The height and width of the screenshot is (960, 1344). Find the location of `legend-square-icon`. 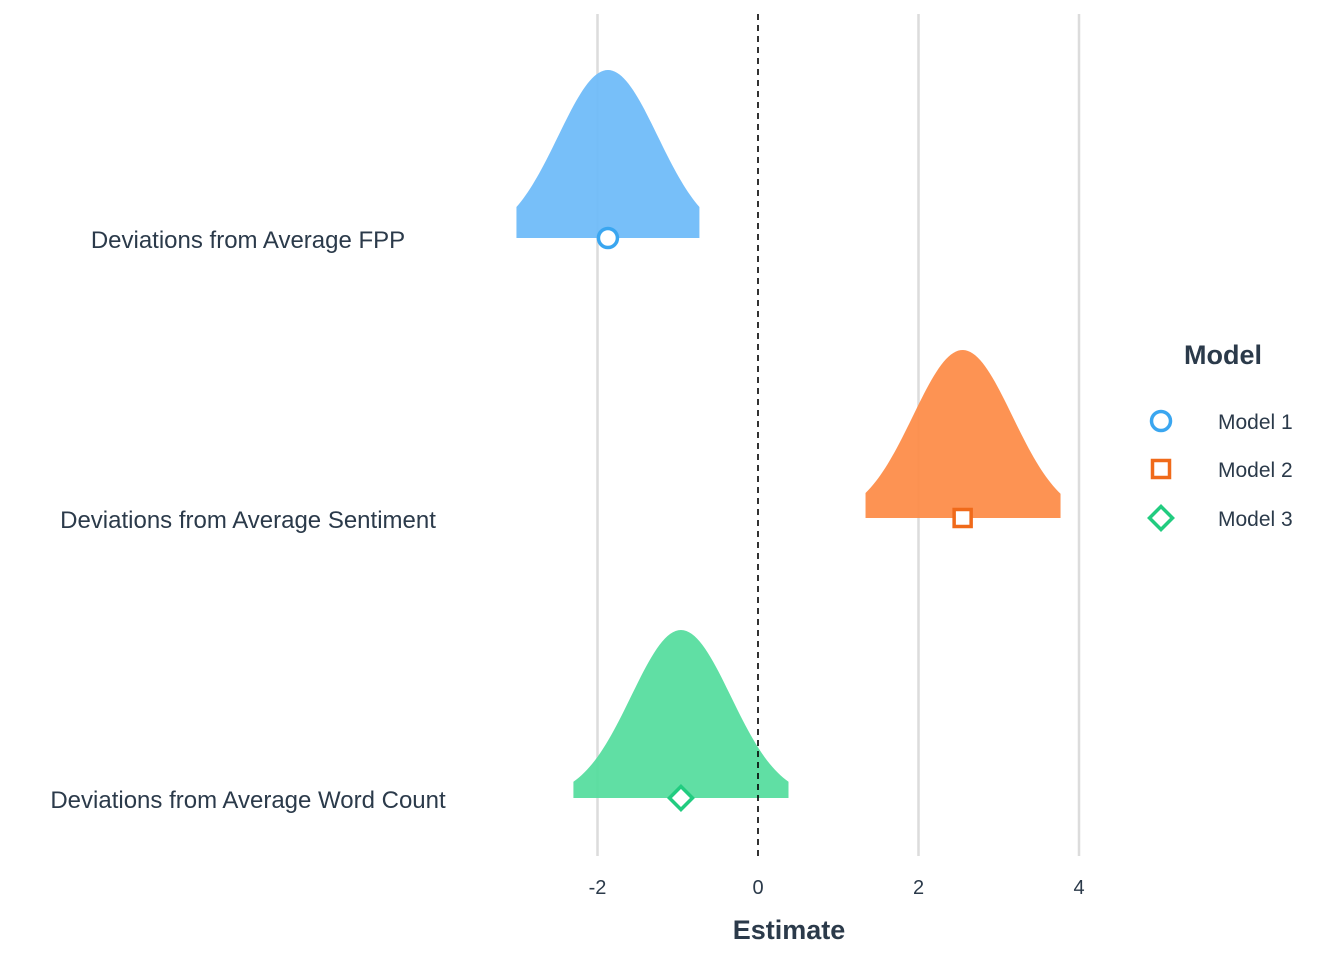

legend-square-icon is located at coordinates (1161, 469).